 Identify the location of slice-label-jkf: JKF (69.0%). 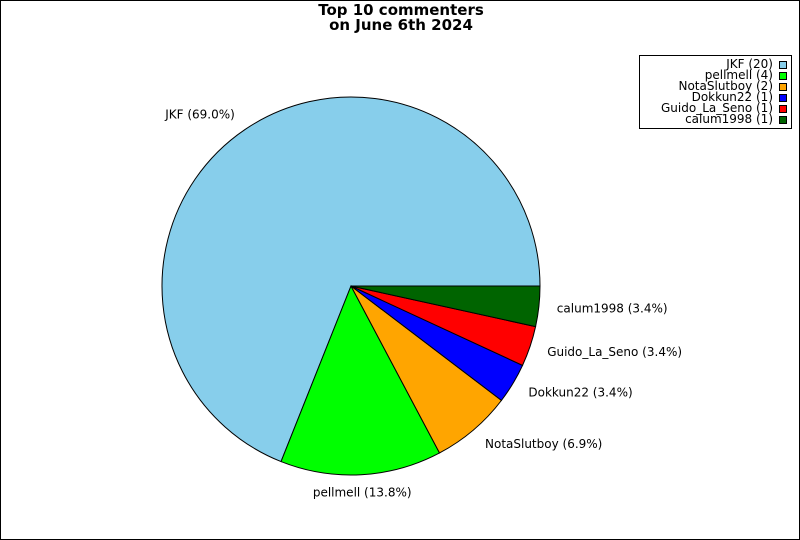
(199, 115).